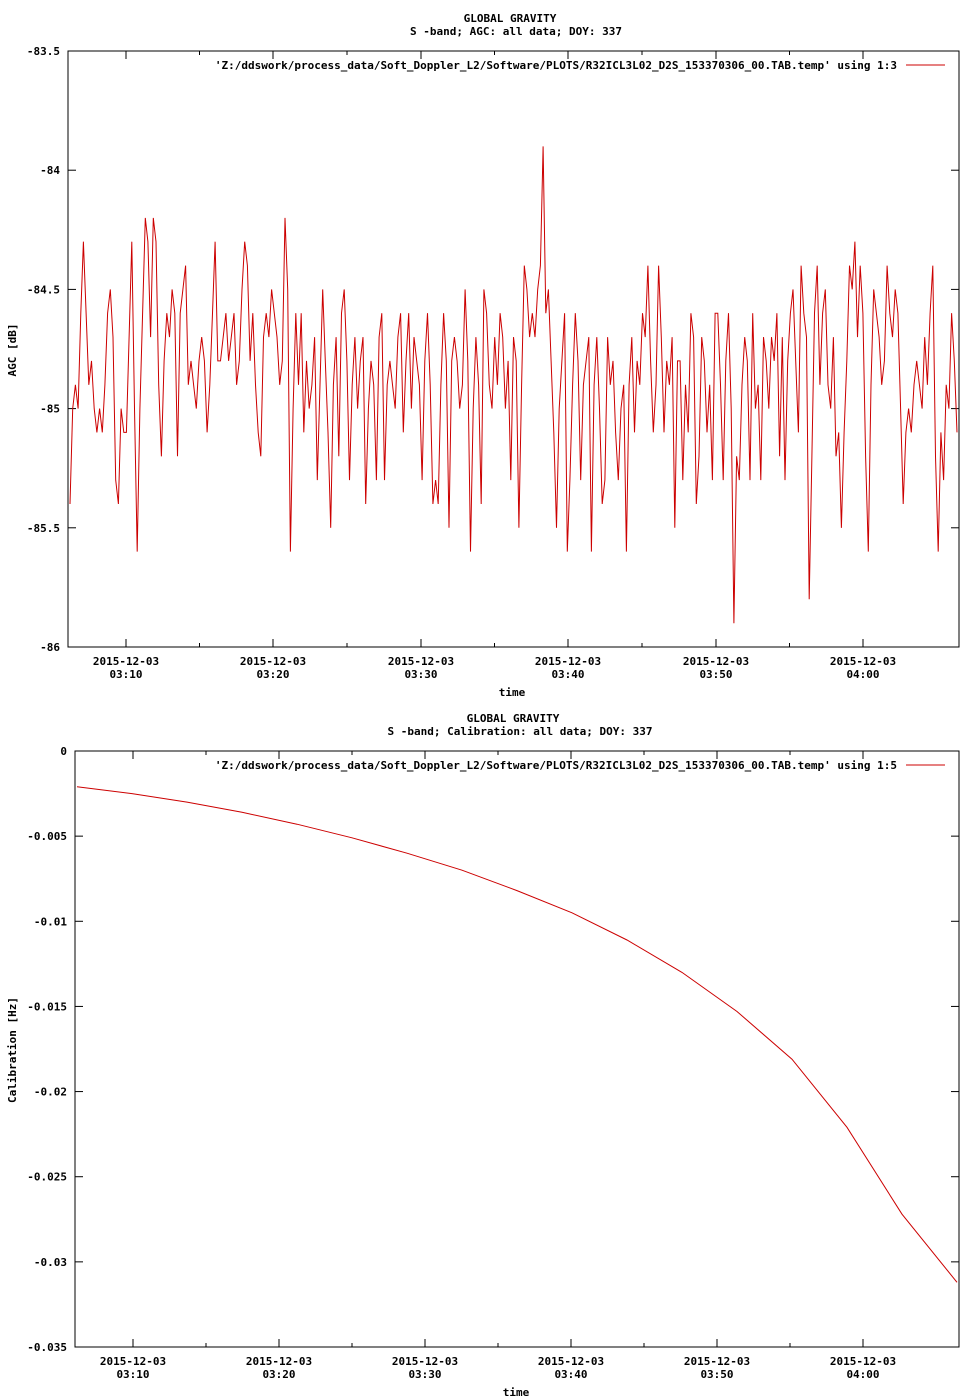 This screenshot has width=980, height=1400. What do you see at coordinates (132, 1374) in the screenshot?
I see `chart2-xtick-time: 03:10` at bounding box center [132, 1374].